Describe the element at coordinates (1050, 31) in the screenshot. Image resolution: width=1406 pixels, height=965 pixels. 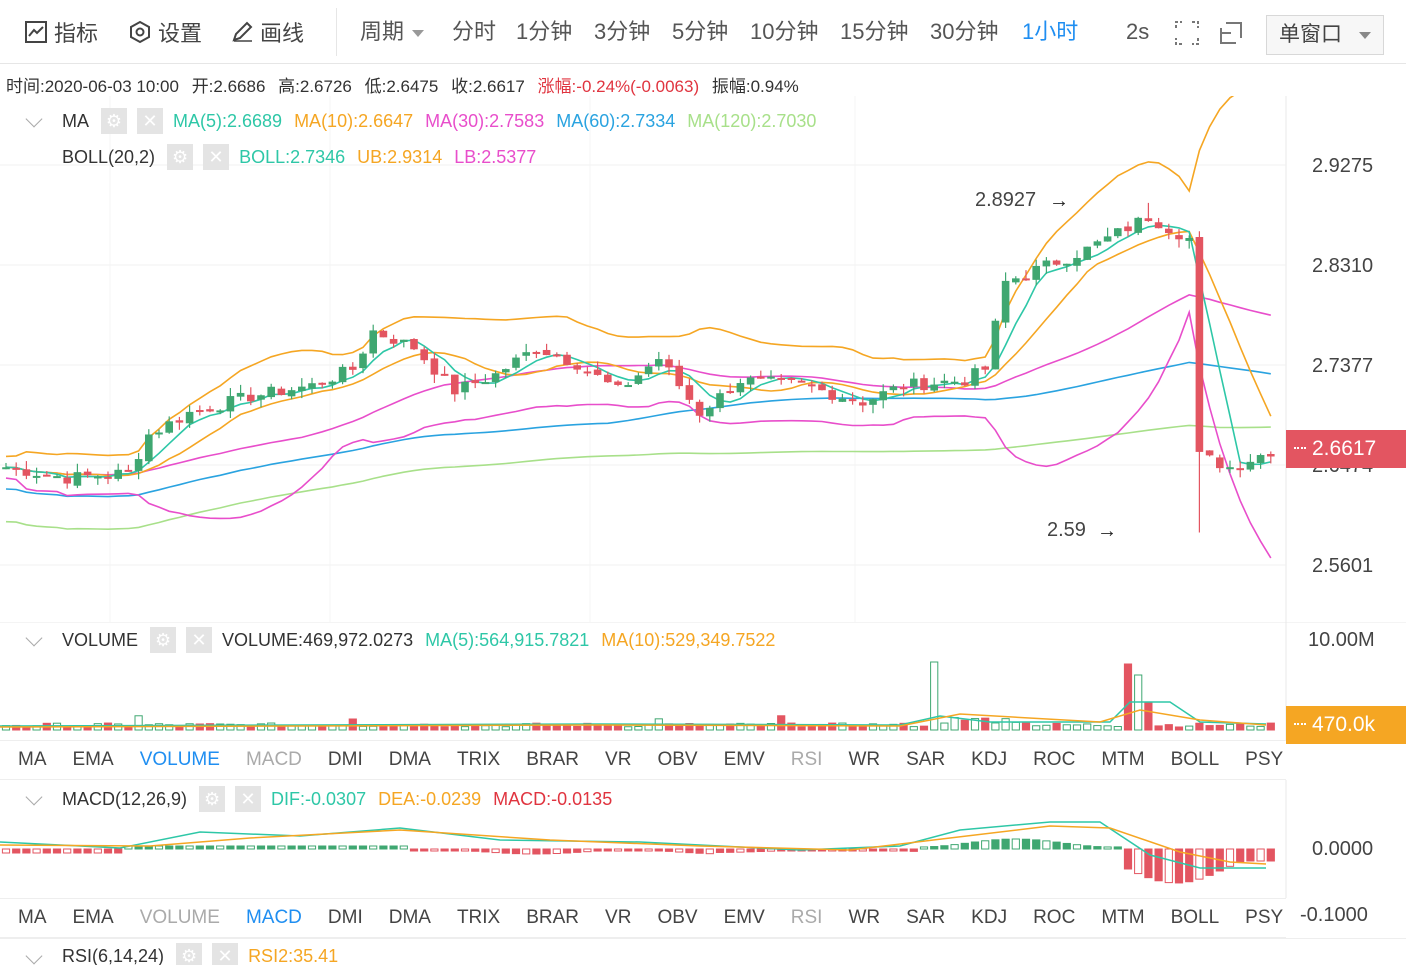
I see `period-1hour: 1小时` at that location.